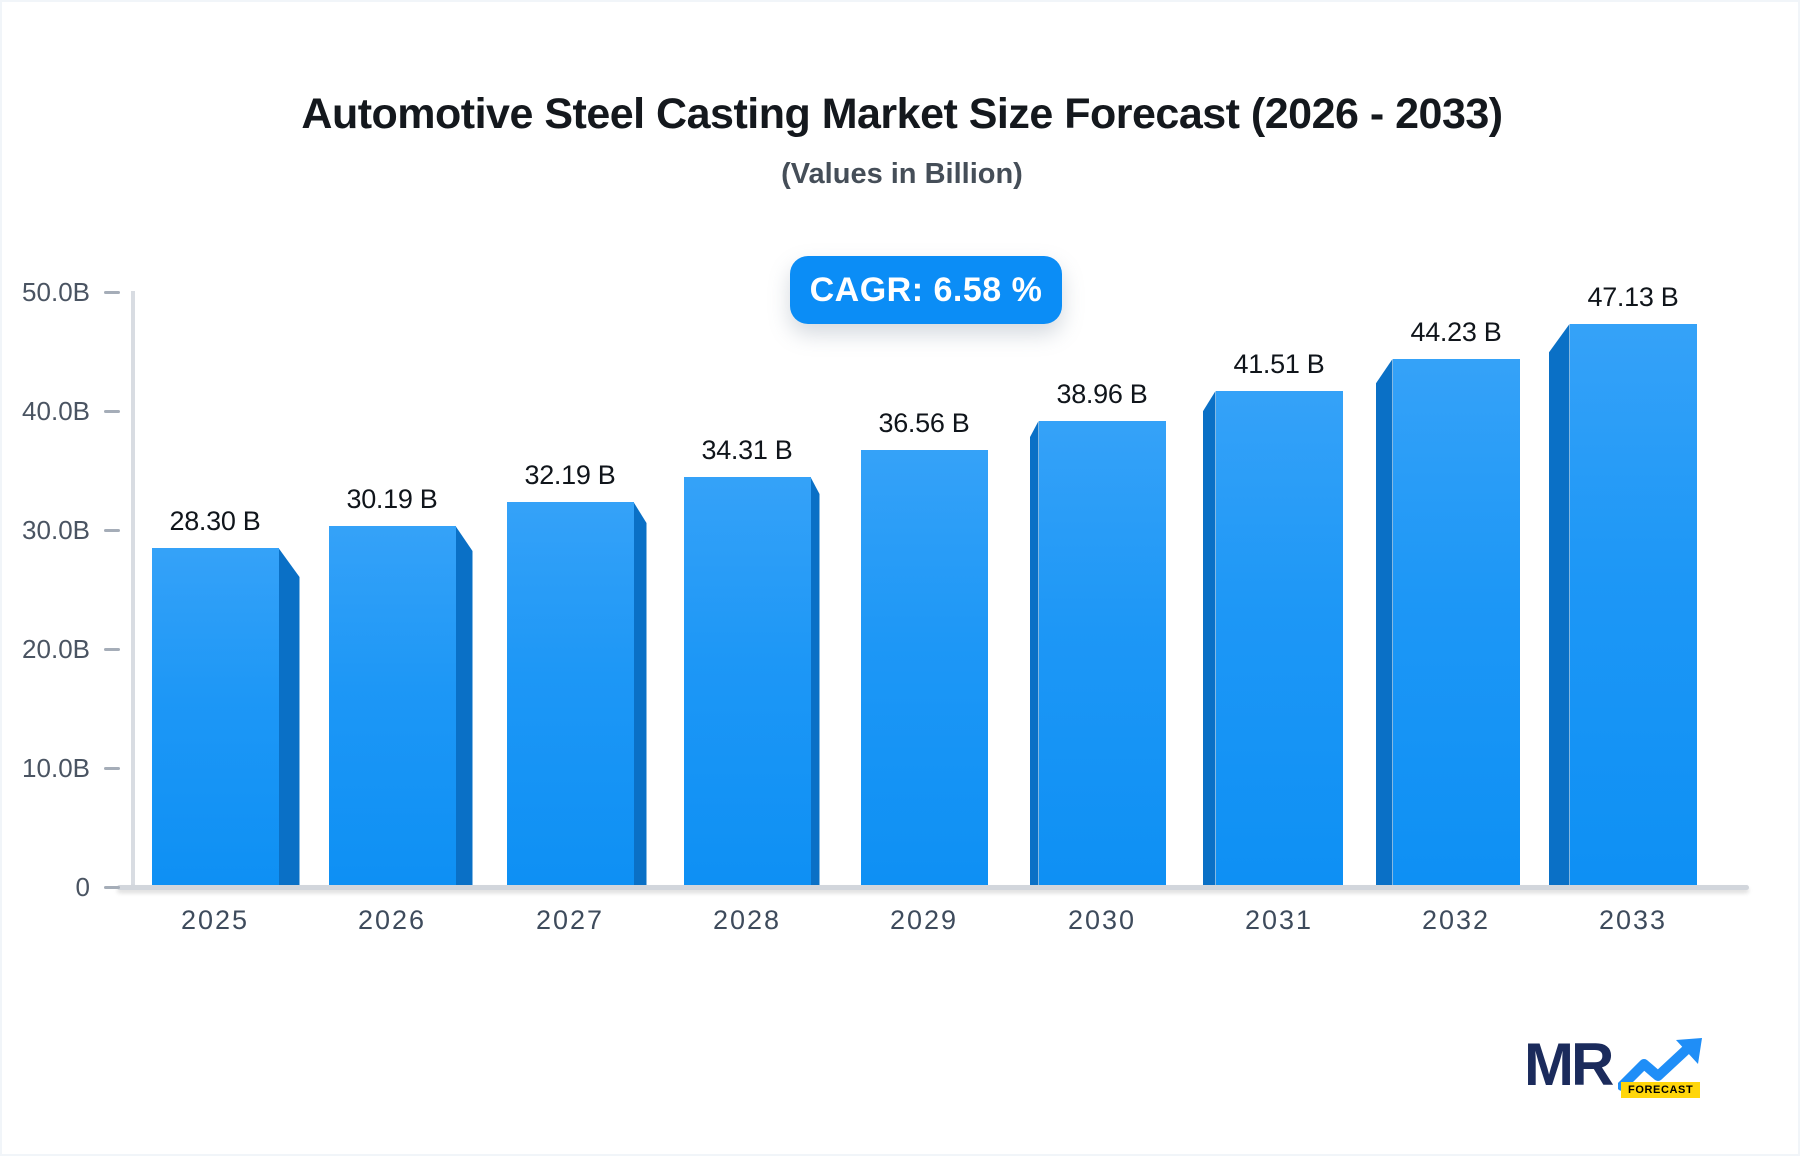 This screenshot has height=1156, width=1800. Describe the element at coordinates (1456, 920) in the screenshot. I see `x-category-label: 2032` at that location.